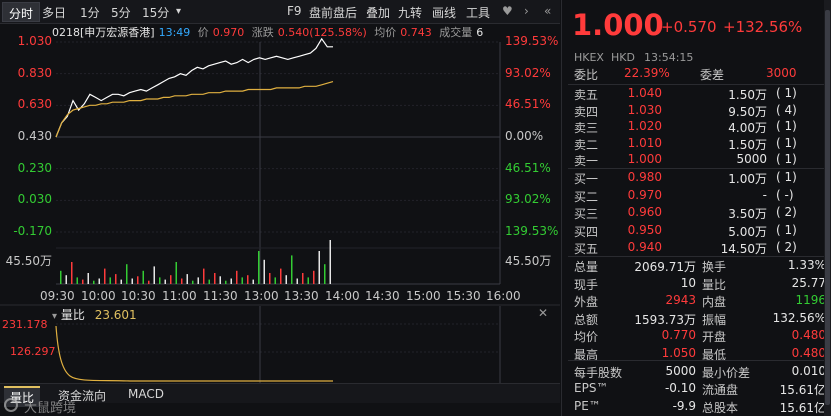 This screenshot has width=831, height=416. What do you see at coordinates (382, 296) in the screenshot?
I see `x-axis-time-tick: 14:30` at bounding box center [382, 296].